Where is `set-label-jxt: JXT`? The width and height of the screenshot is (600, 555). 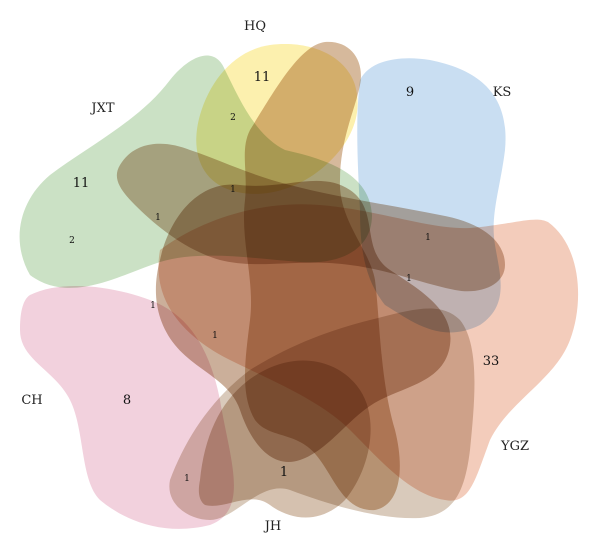 set-label-jxt: JXT is located at coordinates (101, 108).